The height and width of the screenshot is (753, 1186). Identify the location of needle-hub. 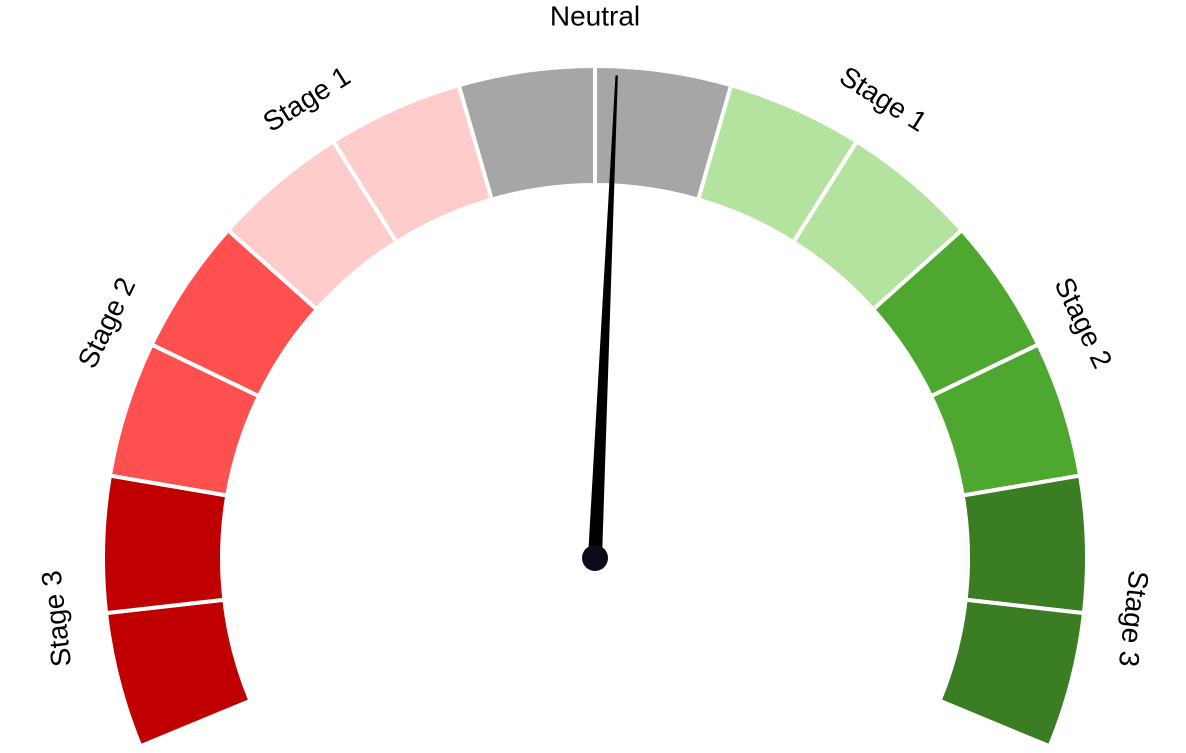
(595, 558).